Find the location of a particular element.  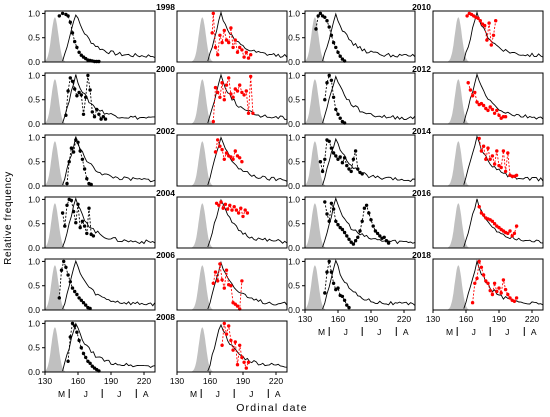

panel-2018-right: 2018 130 160 190 220 M J J A is located at coordinates (478, 293).